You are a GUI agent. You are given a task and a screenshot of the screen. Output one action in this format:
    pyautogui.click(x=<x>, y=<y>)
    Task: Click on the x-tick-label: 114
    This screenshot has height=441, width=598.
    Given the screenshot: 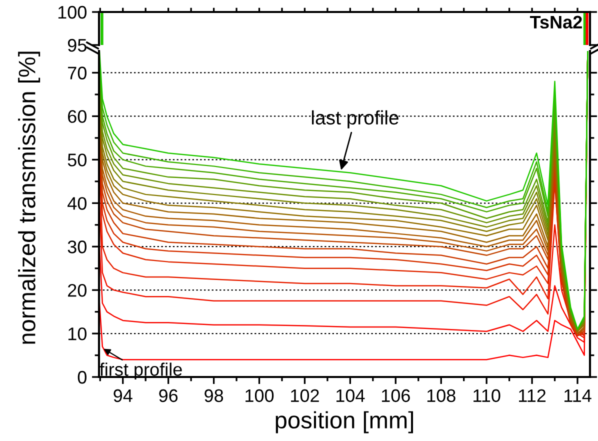 What is the action you would take?
    pyautogui.click(x=578, y=395)
    